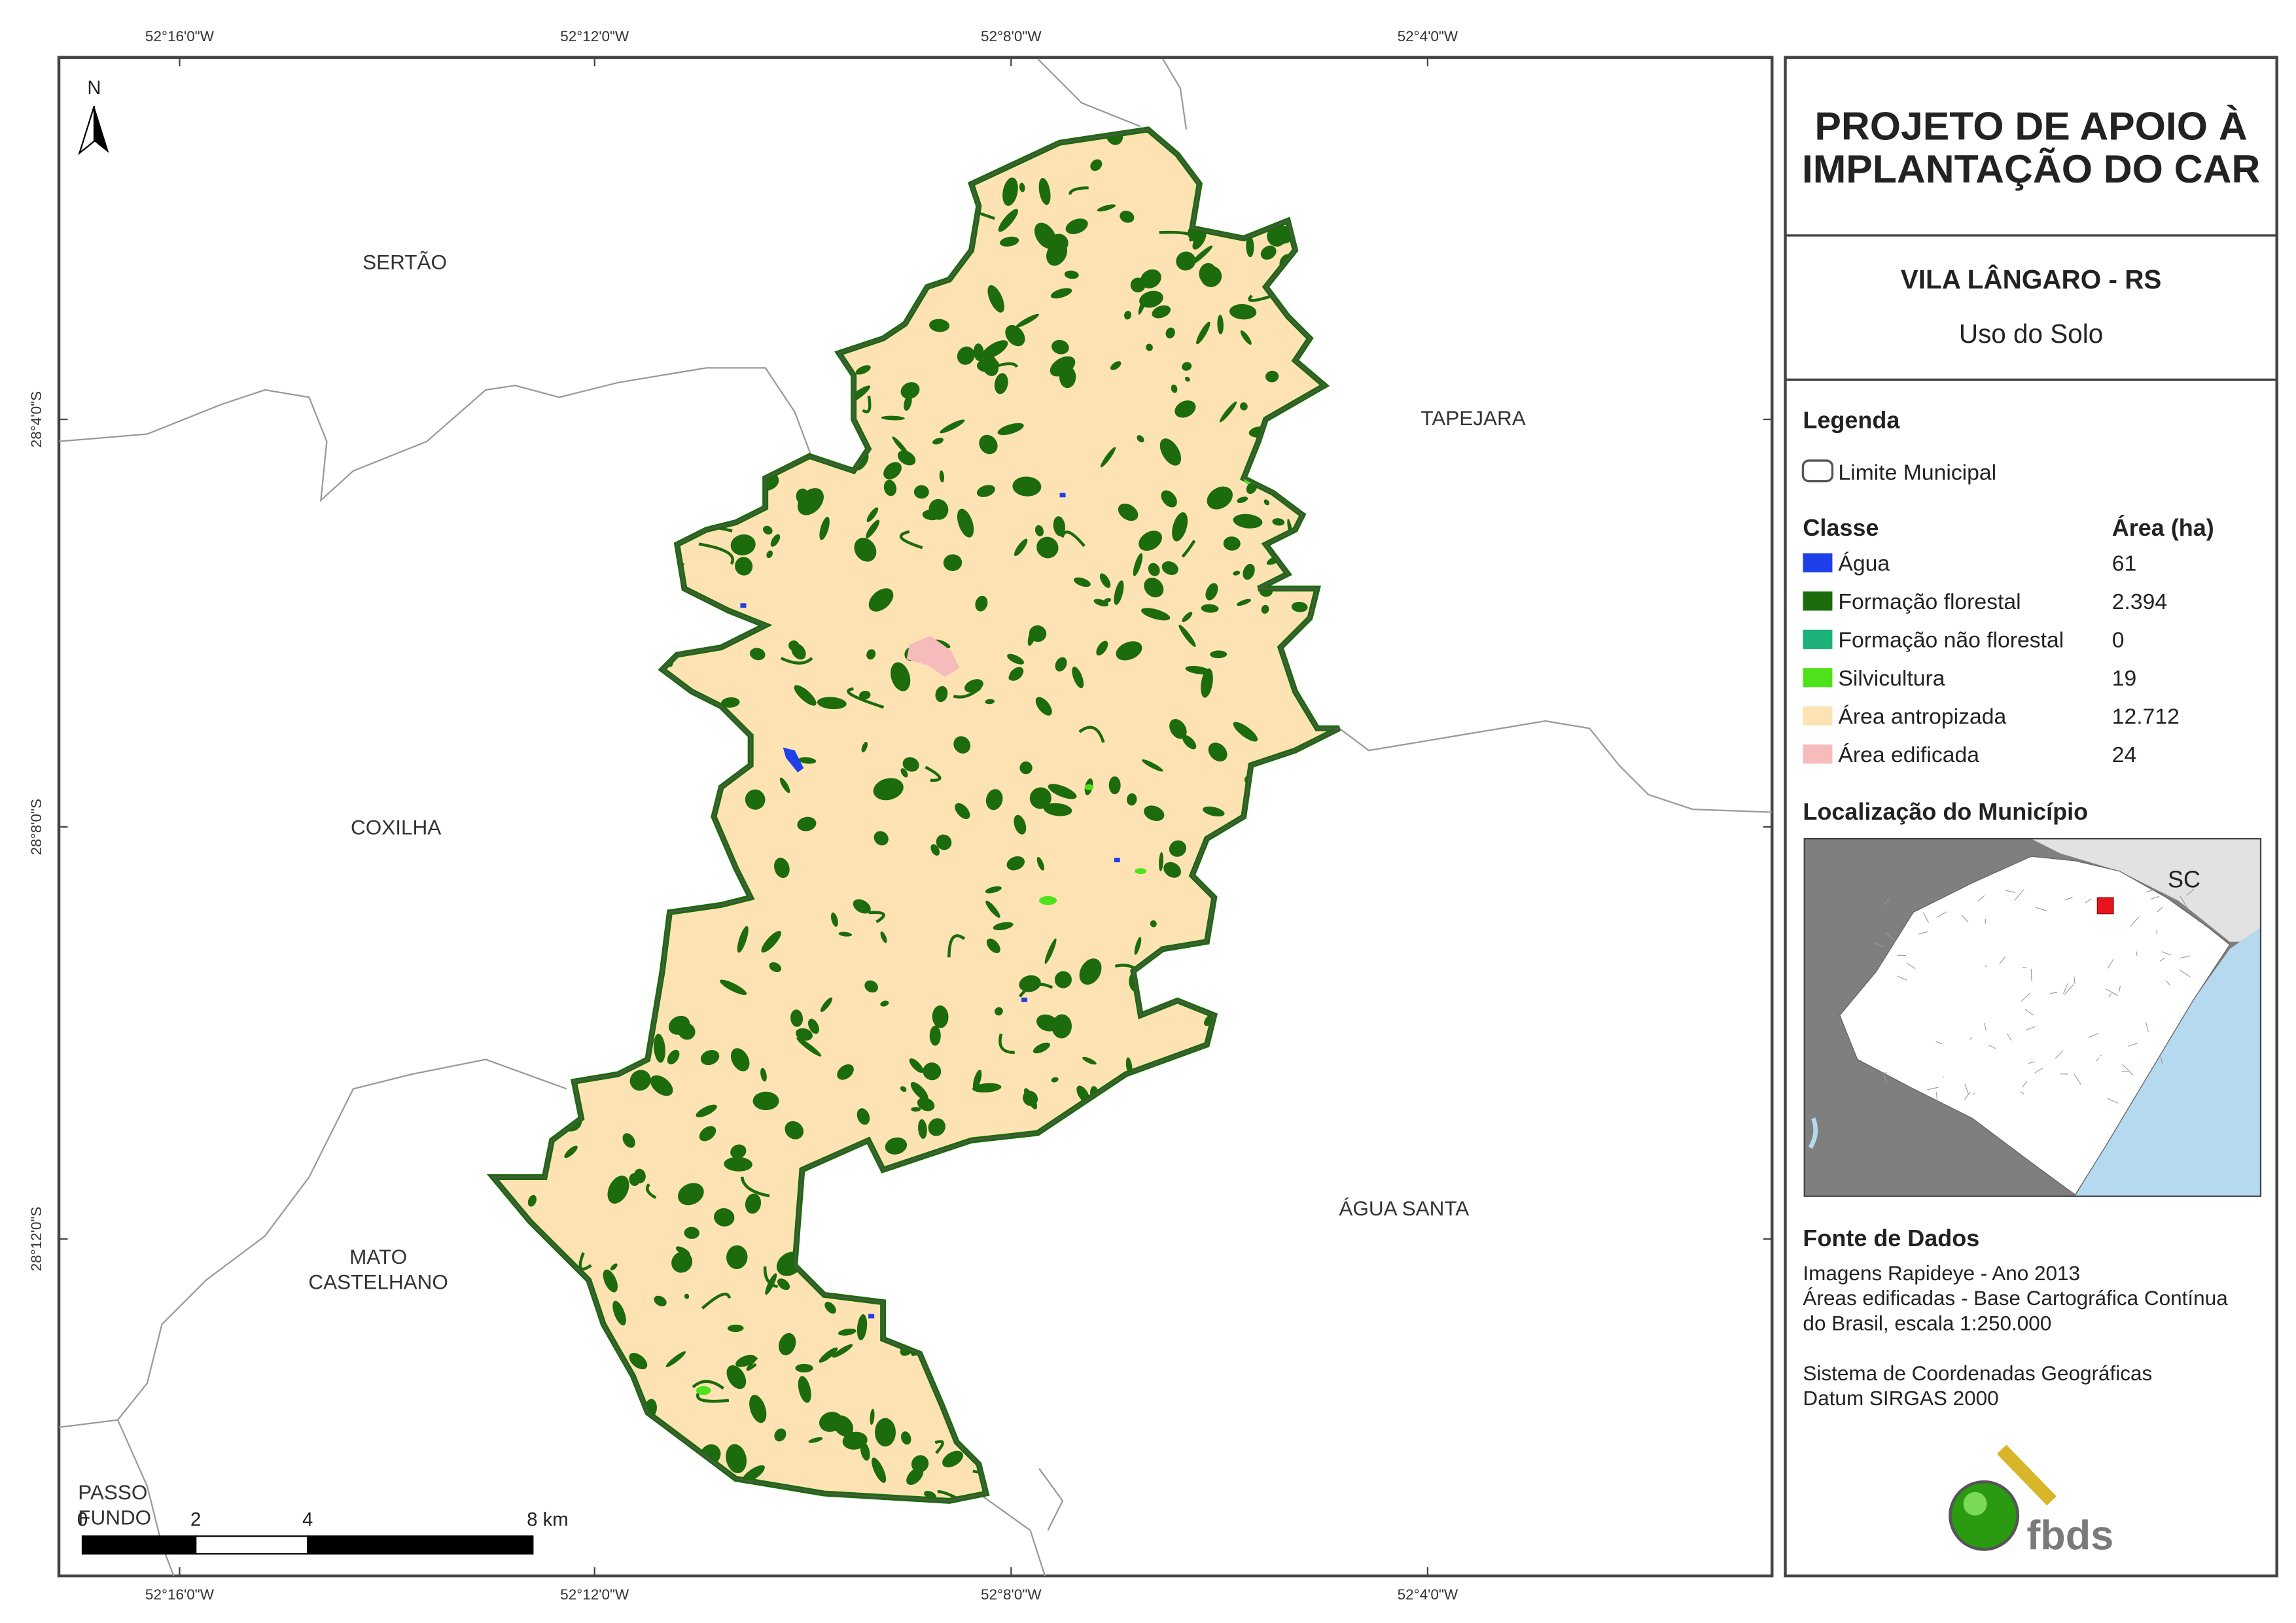  I want to click on area-header: Área (ha), so click(2163, 528).